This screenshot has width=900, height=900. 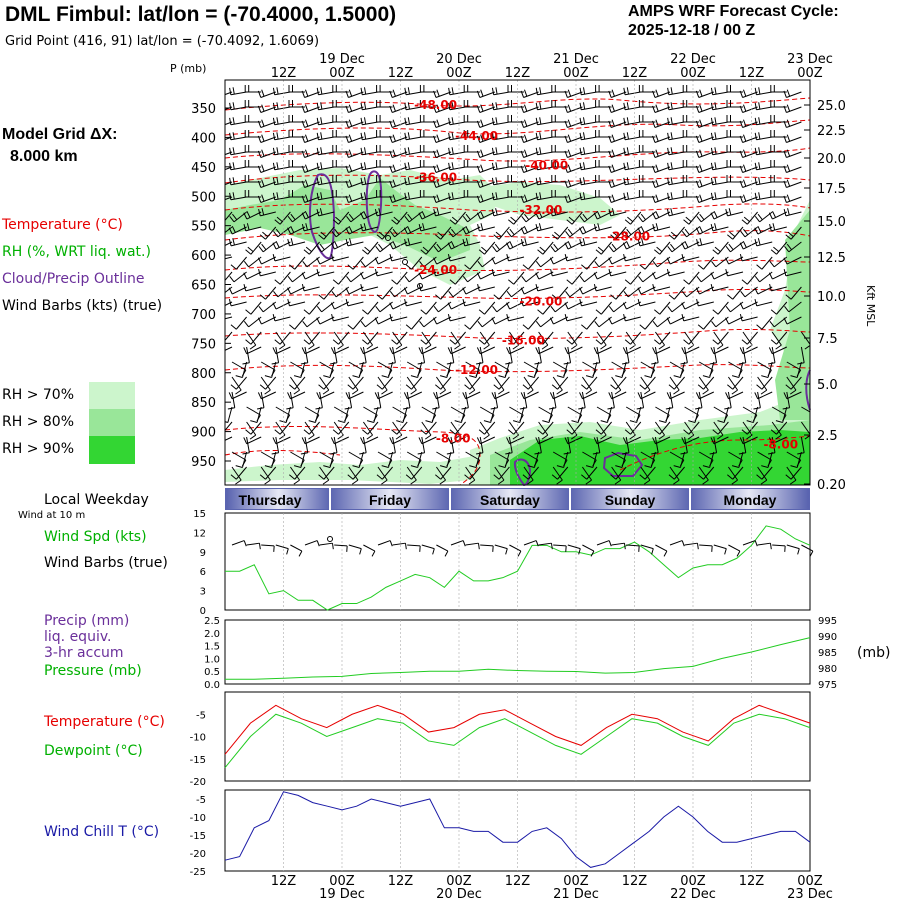 What do you see at coordinates (390, 500) in the screenshot?
I see `weekday-friday: Friday` at bounding box center [390, 500].